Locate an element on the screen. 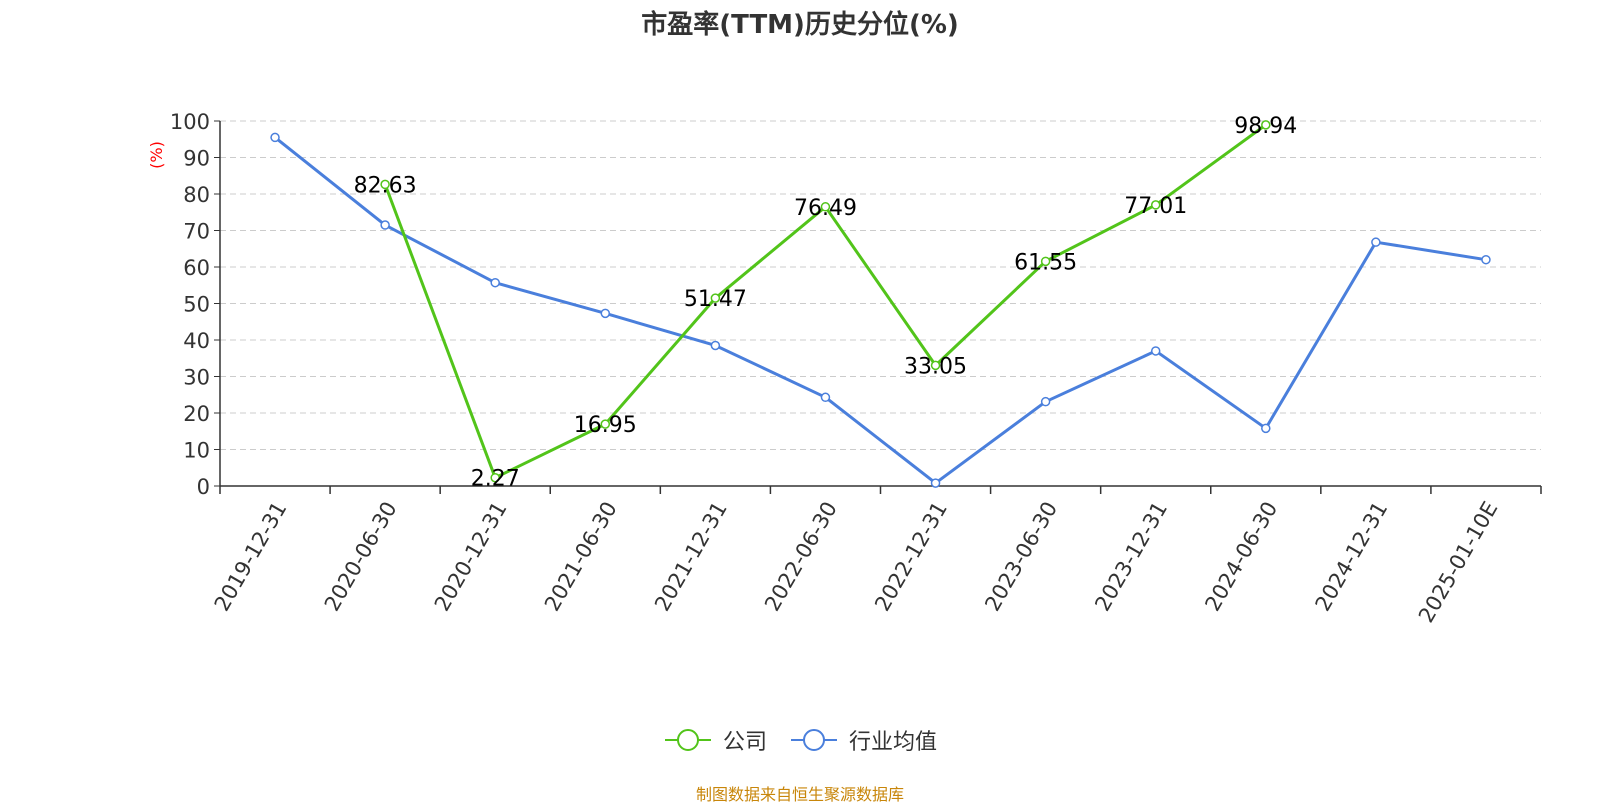  data-label: 33.05 is located at coordinates (935, 366).